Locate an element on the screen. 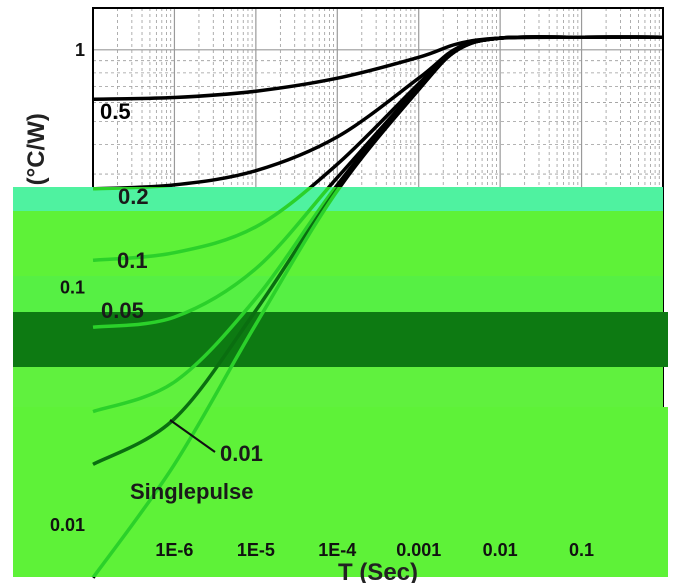 The width and height of the screenshot is (690, 583). series-line-0-02-overlay is located at coordinates (215, 300).